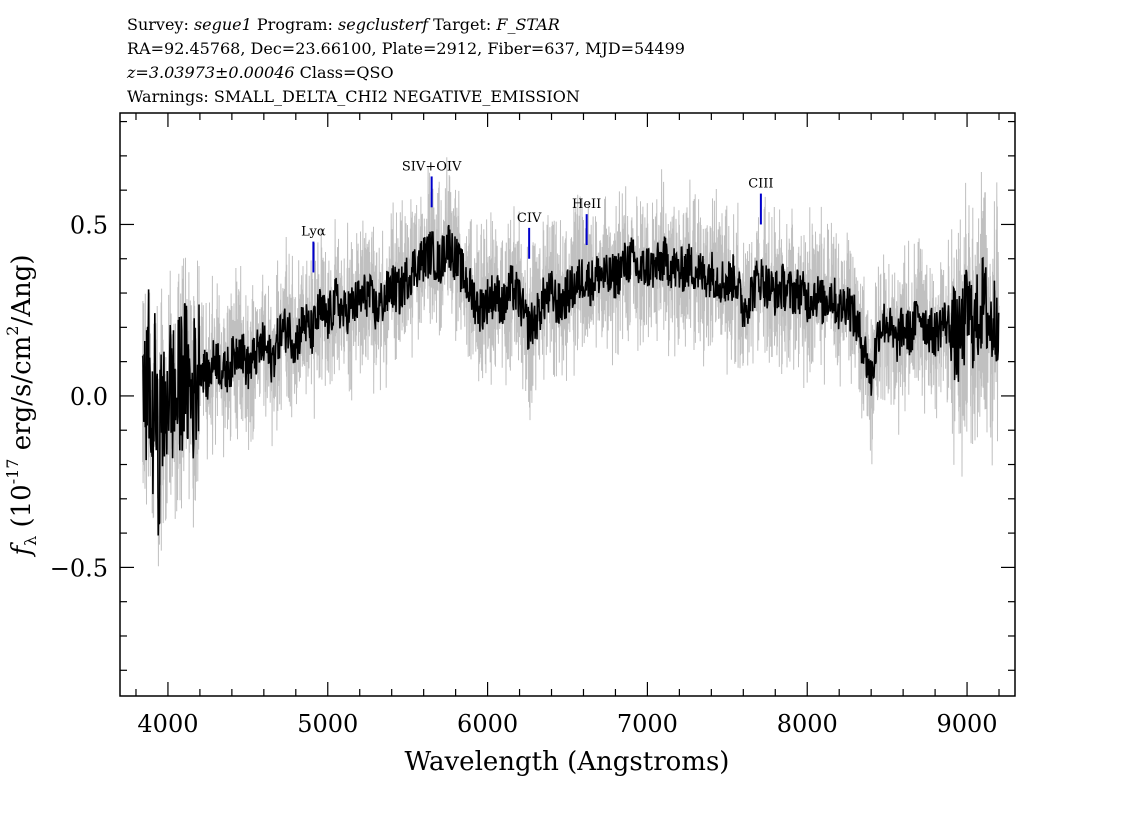 This screenshot has height=815, width=1134. What do you see at coordinates (210, 72) in the screenshot?
I see `header-redshift: z=3.03973±0.00046` at bounding box center [210, 72].